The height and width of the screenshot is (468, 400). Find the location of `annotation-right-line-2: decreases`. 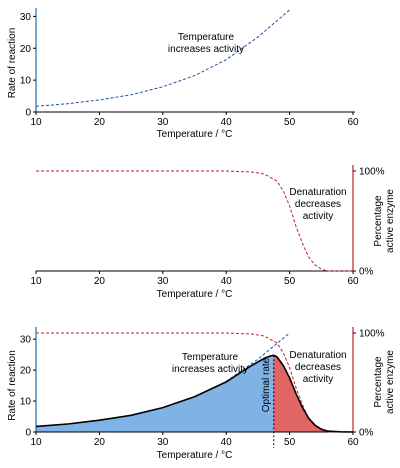

annotation-right-line-2: decreases is located at coordinates (318, 367).